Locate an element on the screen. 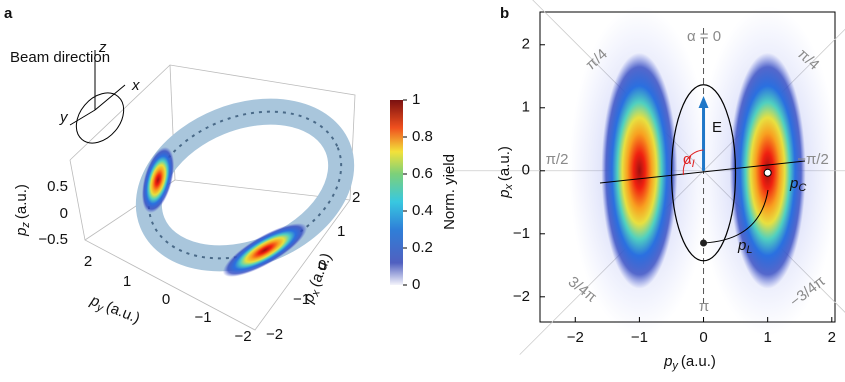 The width and height of the screenshot is (845, 382). alpha-arc is located at coordinates (693, 162).